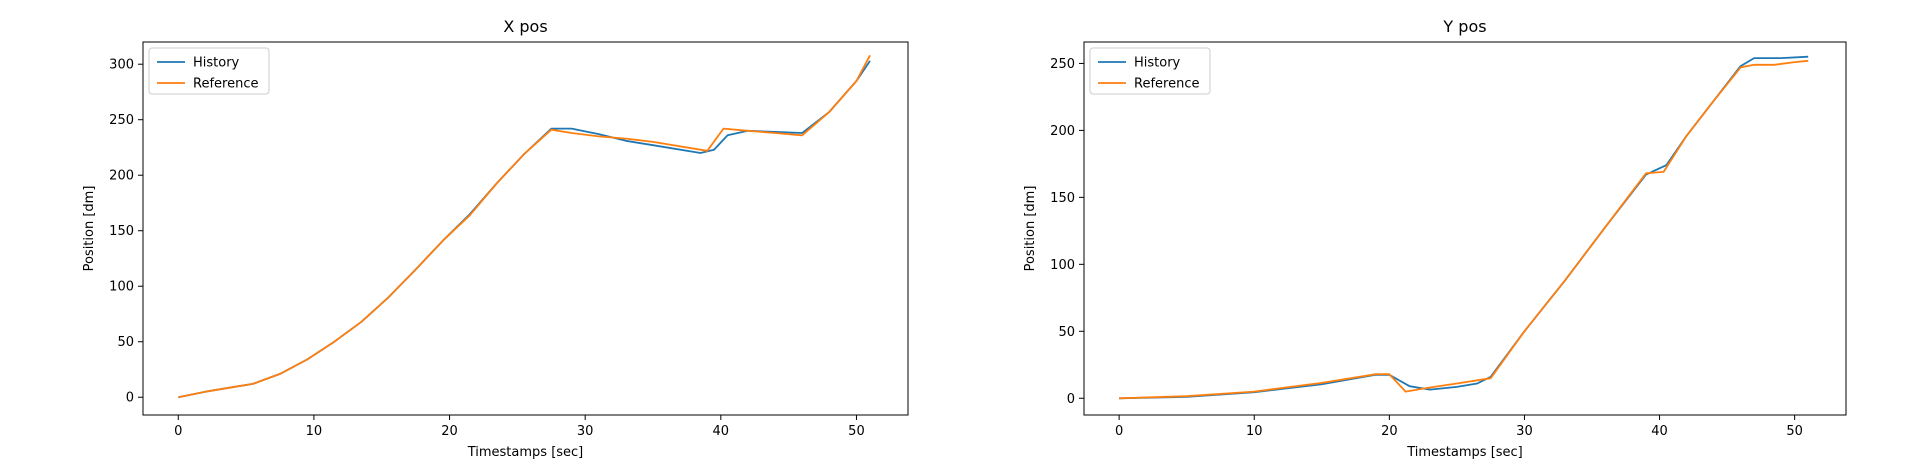 The height and width of the screenshot is (470, 1920). Describe the element at coordinates (525, 26) in the screenshot. I see `chart-title: X pos` at that location.